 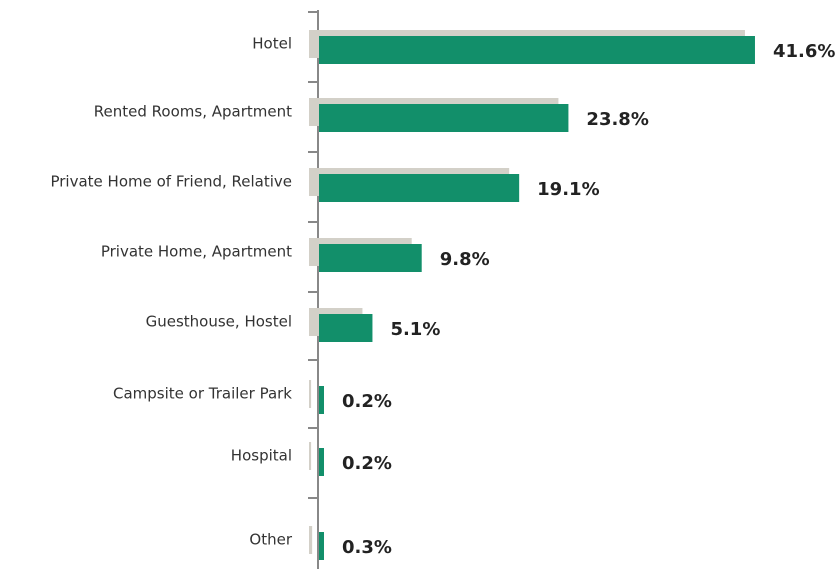 What do you see at coordinates (367, 547) in the screenshot?
I see `data-label: 0.3%` at bounding box center [367, 547].